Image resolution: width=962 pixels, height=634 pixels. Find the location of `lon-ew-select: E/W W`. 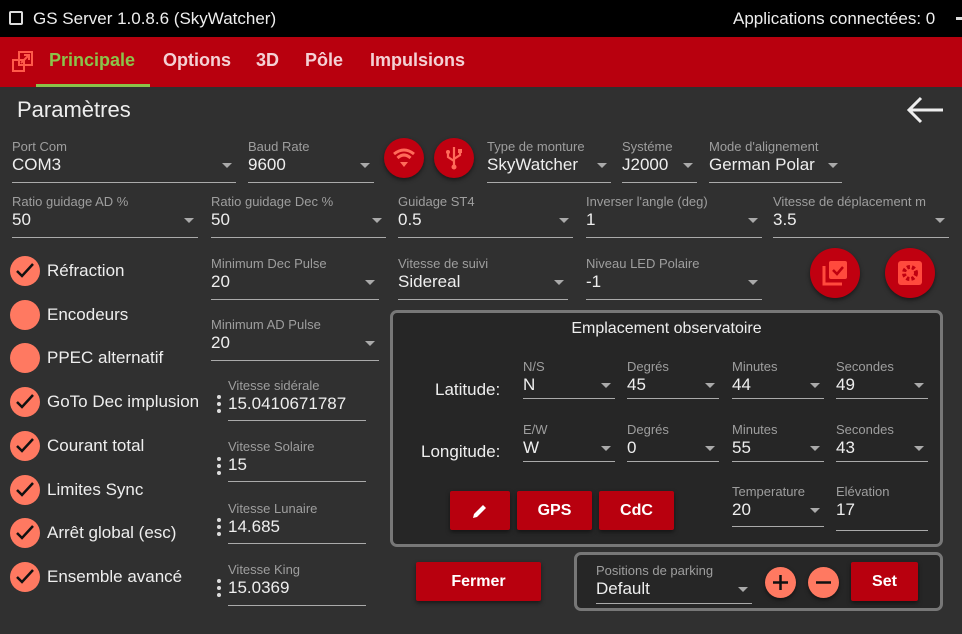

lon-ew-select: E/W W is located at coordinates (569, 442).